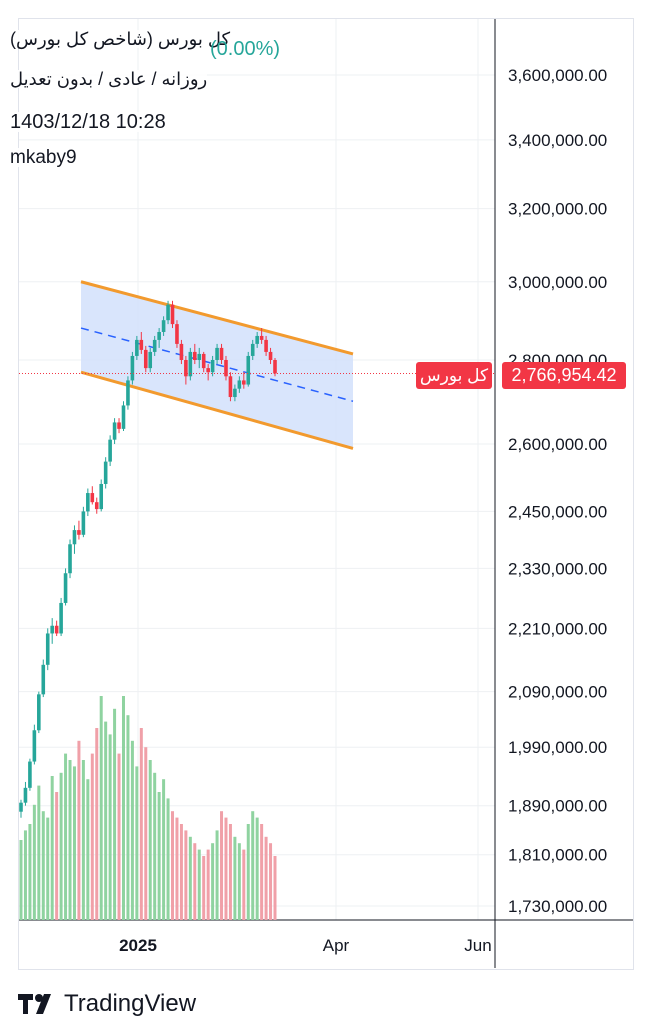  I want to click on footer: TradingView, so click(107, 1004).